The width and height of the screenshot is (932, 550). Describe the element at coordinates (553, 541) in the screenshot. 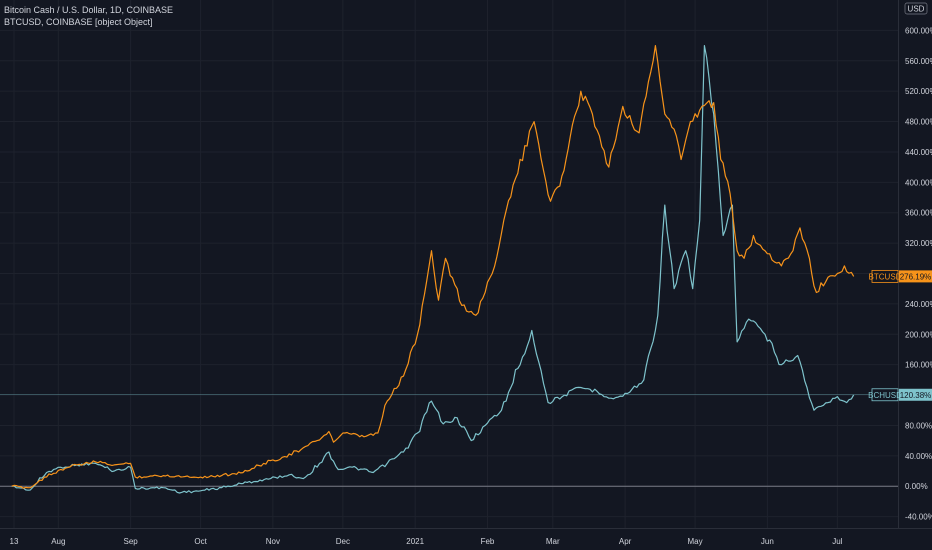

I see `x-tick-label: Mar` at that location.